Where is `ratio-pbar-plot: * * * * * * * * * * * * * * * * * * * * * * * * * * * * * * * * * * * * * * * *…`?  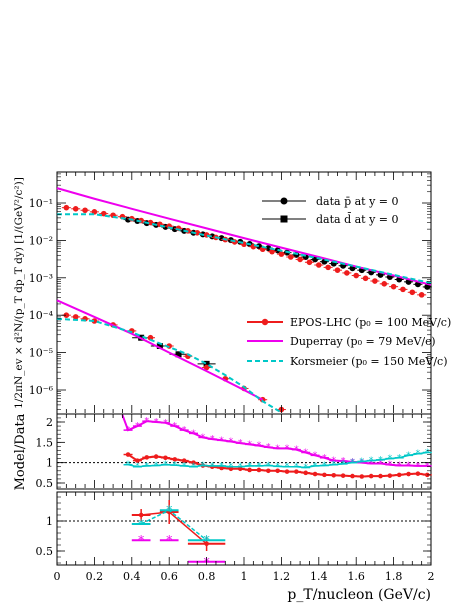 ratio-pbar-plot: * * * * * * * * * * * * * * * * * * * * * * * * * * * * * * * * * * * * * * * *… is located at coordinates (244, 446).